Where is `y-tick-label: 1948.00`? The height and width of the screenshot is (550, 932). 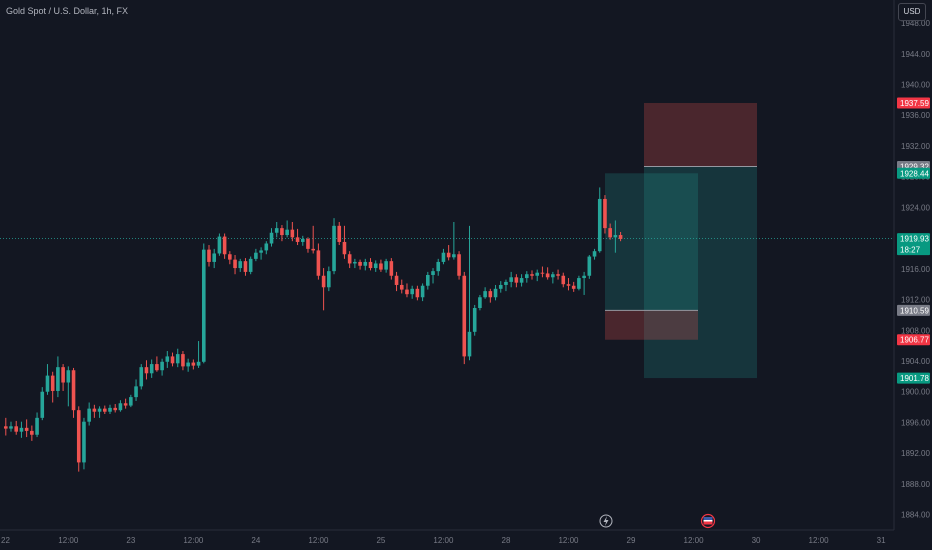
y-tick-label: 1948.00 is located at coordinates (915, 23).